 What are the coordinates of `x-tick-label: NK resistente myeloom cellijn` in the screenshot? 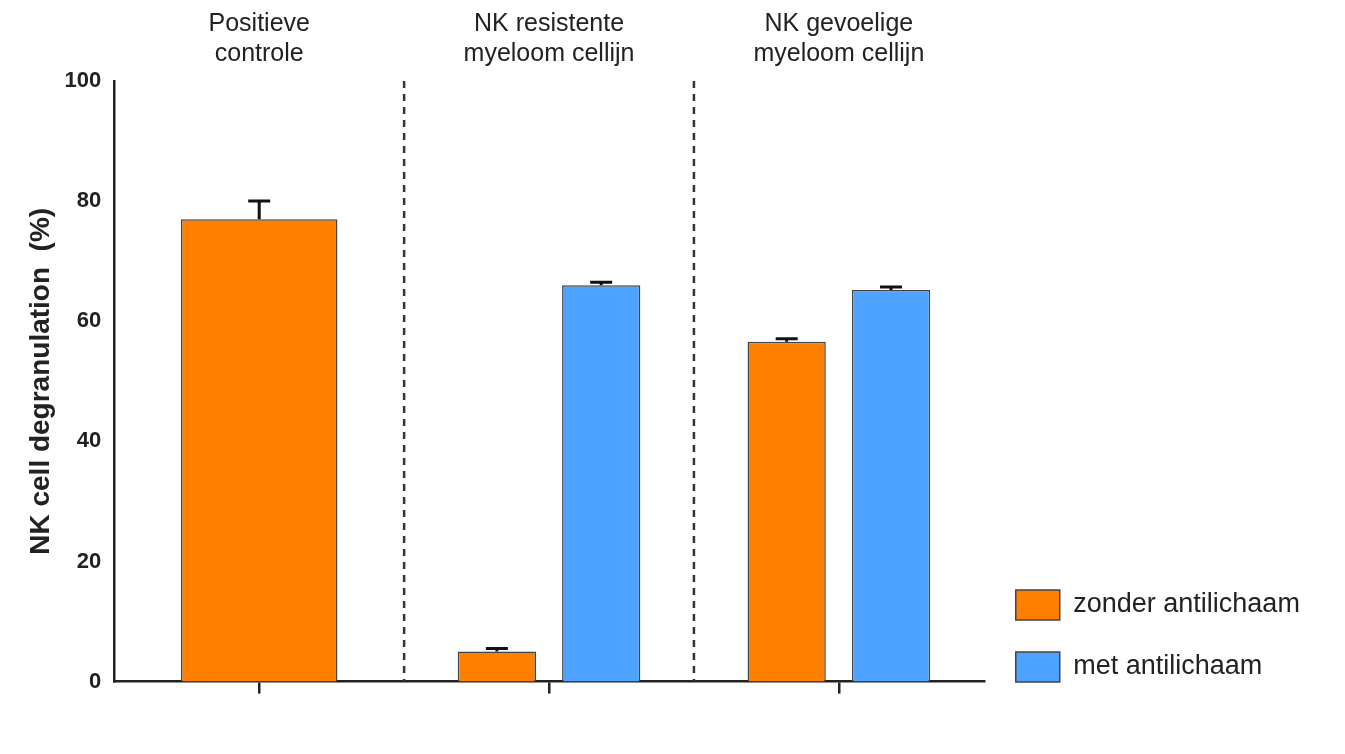 It's located at (549, 36).